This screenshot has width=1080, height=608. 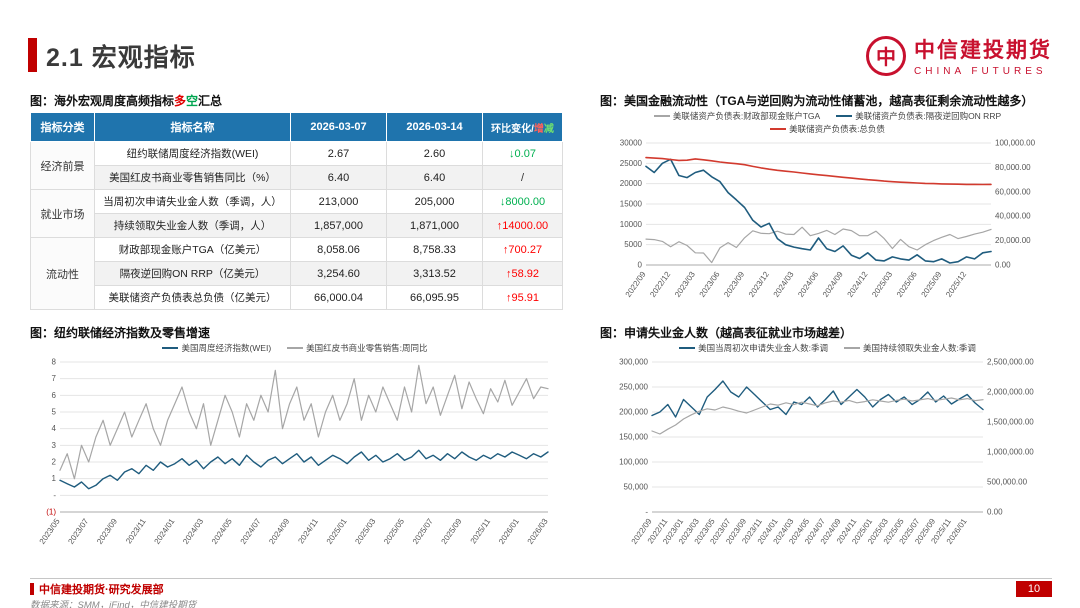 I want to click on table-caption-bear: 空, so click(x=192, y=101).